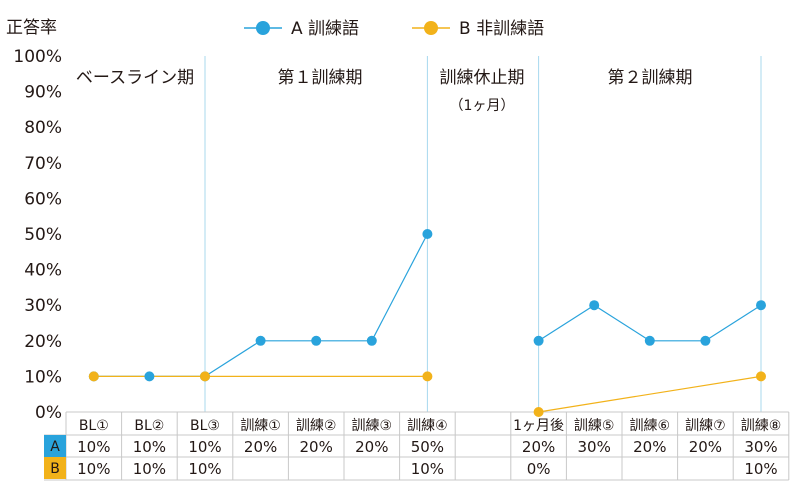 This screenshot has height=498, width=800. I want to click on data-label-A: 50%, so click(427, 447).